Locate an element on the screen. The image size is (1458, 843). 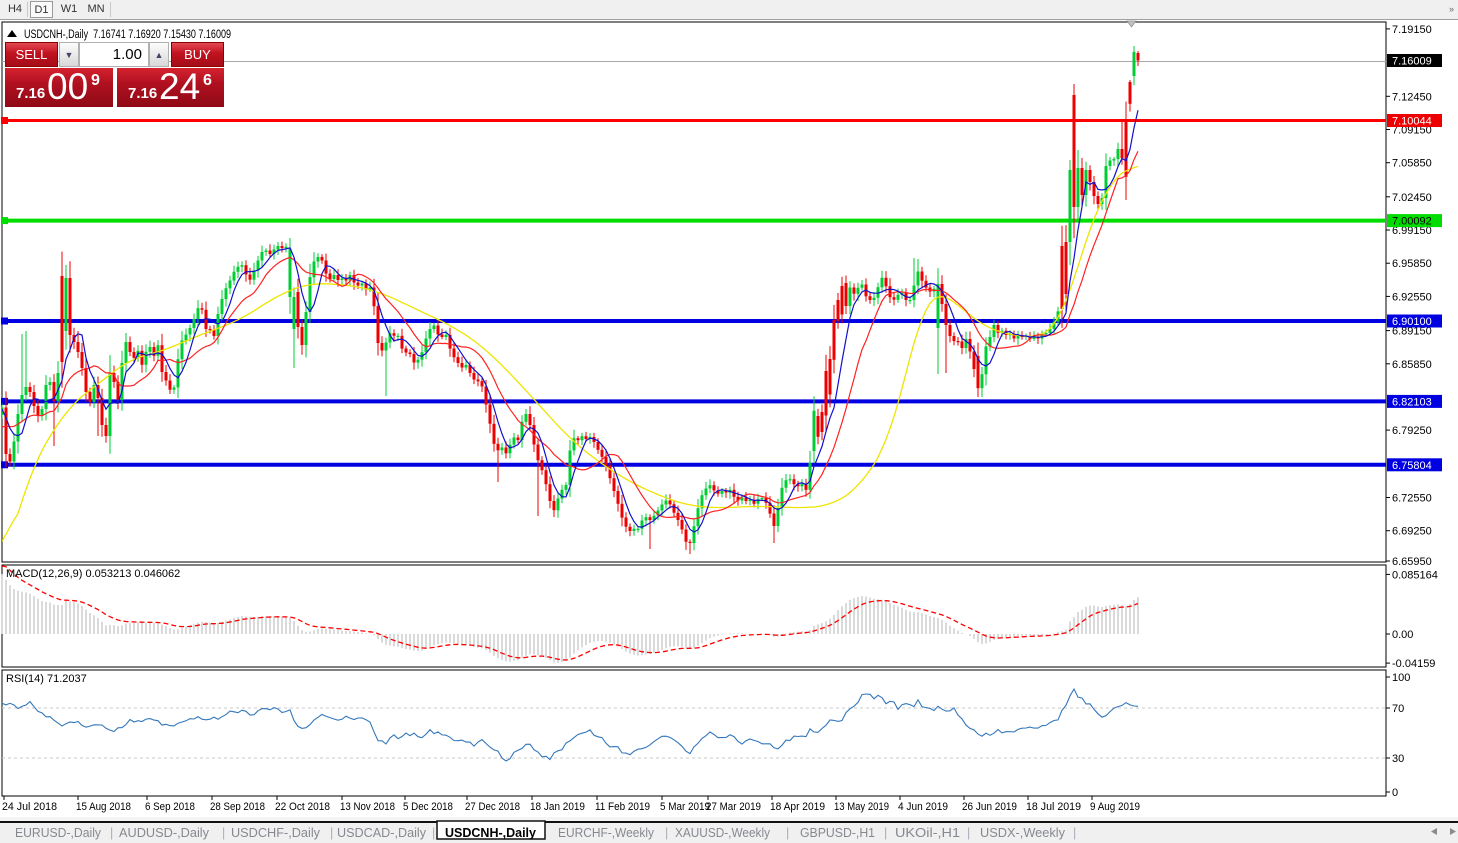
svg-text: 7.16009 is located at coordinates (1412, 62).